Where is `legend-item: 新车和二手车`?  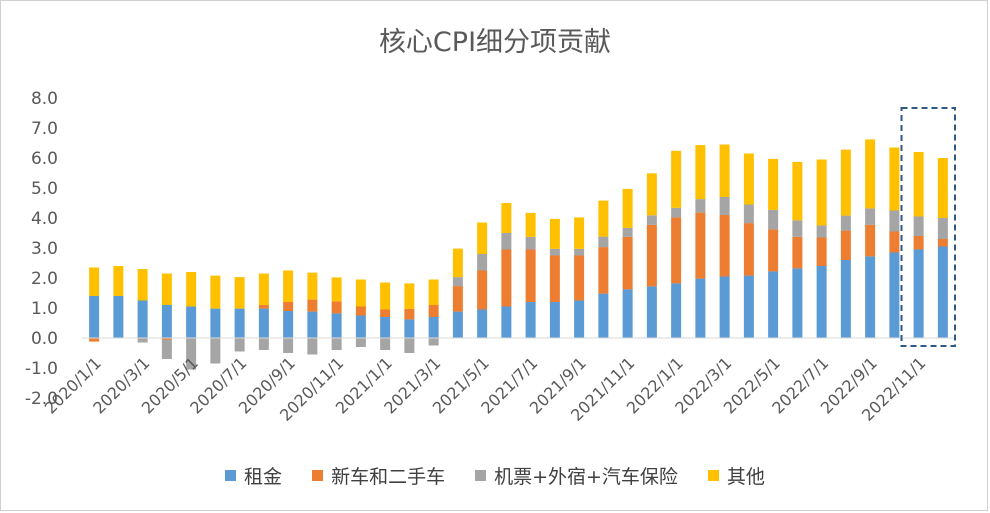
legend-item: 新车和二手车 is located at coordinates (378, 475).